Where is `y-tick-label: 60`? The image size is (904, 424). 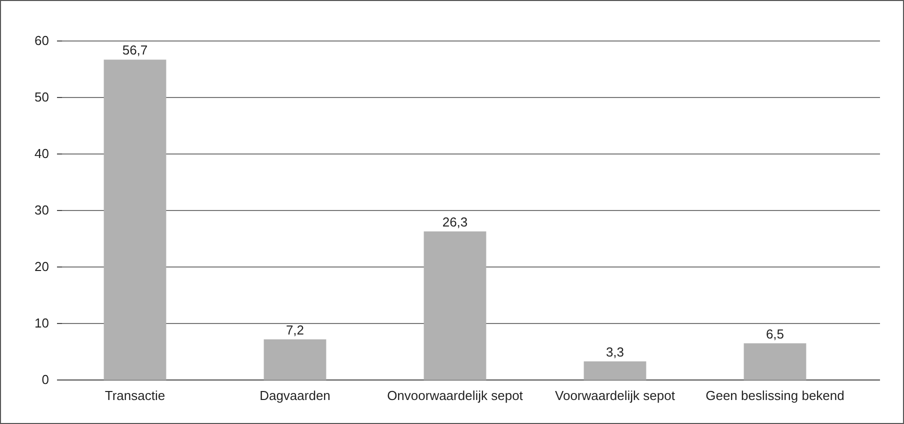 y-tick-label: 60 is located at coordinates (41, 40).